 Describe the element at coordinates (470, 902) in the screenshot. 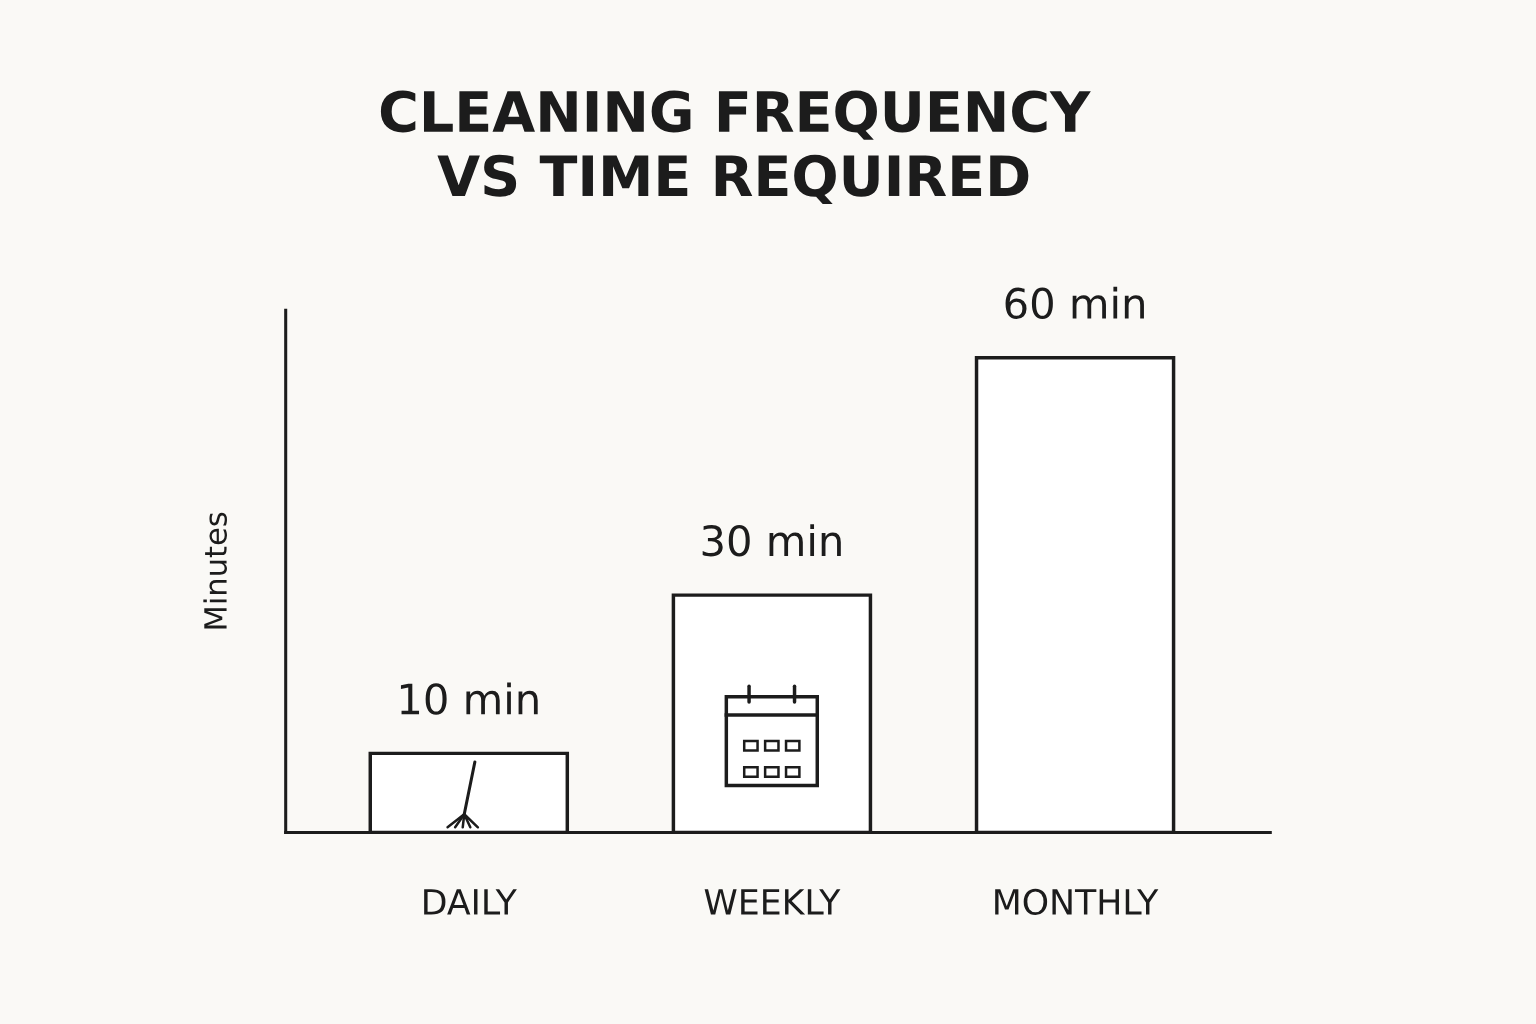

I see `x-tick-label: DAILY` at that location.